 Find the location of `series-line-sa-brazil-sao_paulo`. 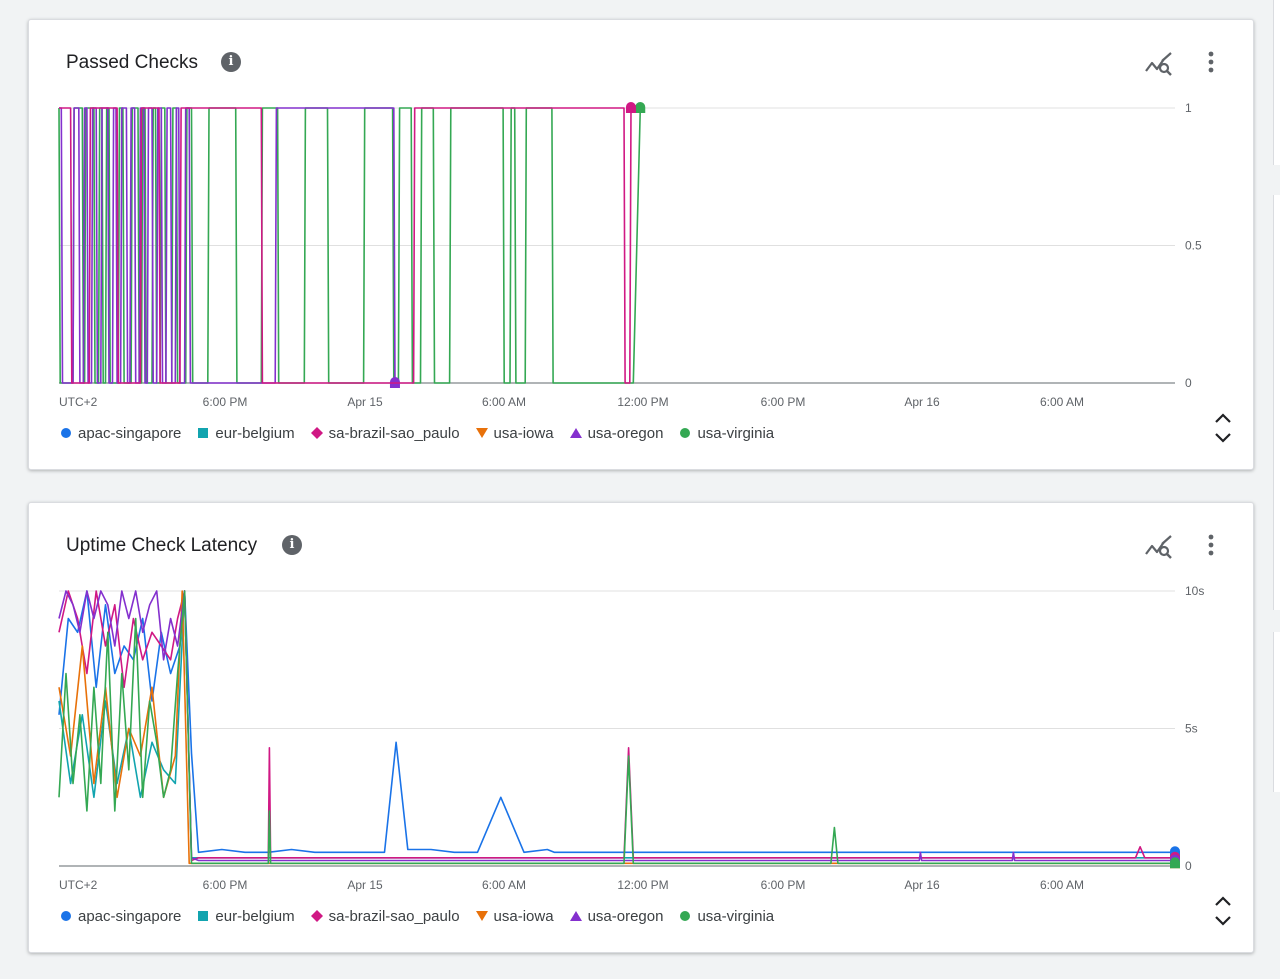

series-line-sa-brazil-sao_paulo is located at coordinates (345, 245).